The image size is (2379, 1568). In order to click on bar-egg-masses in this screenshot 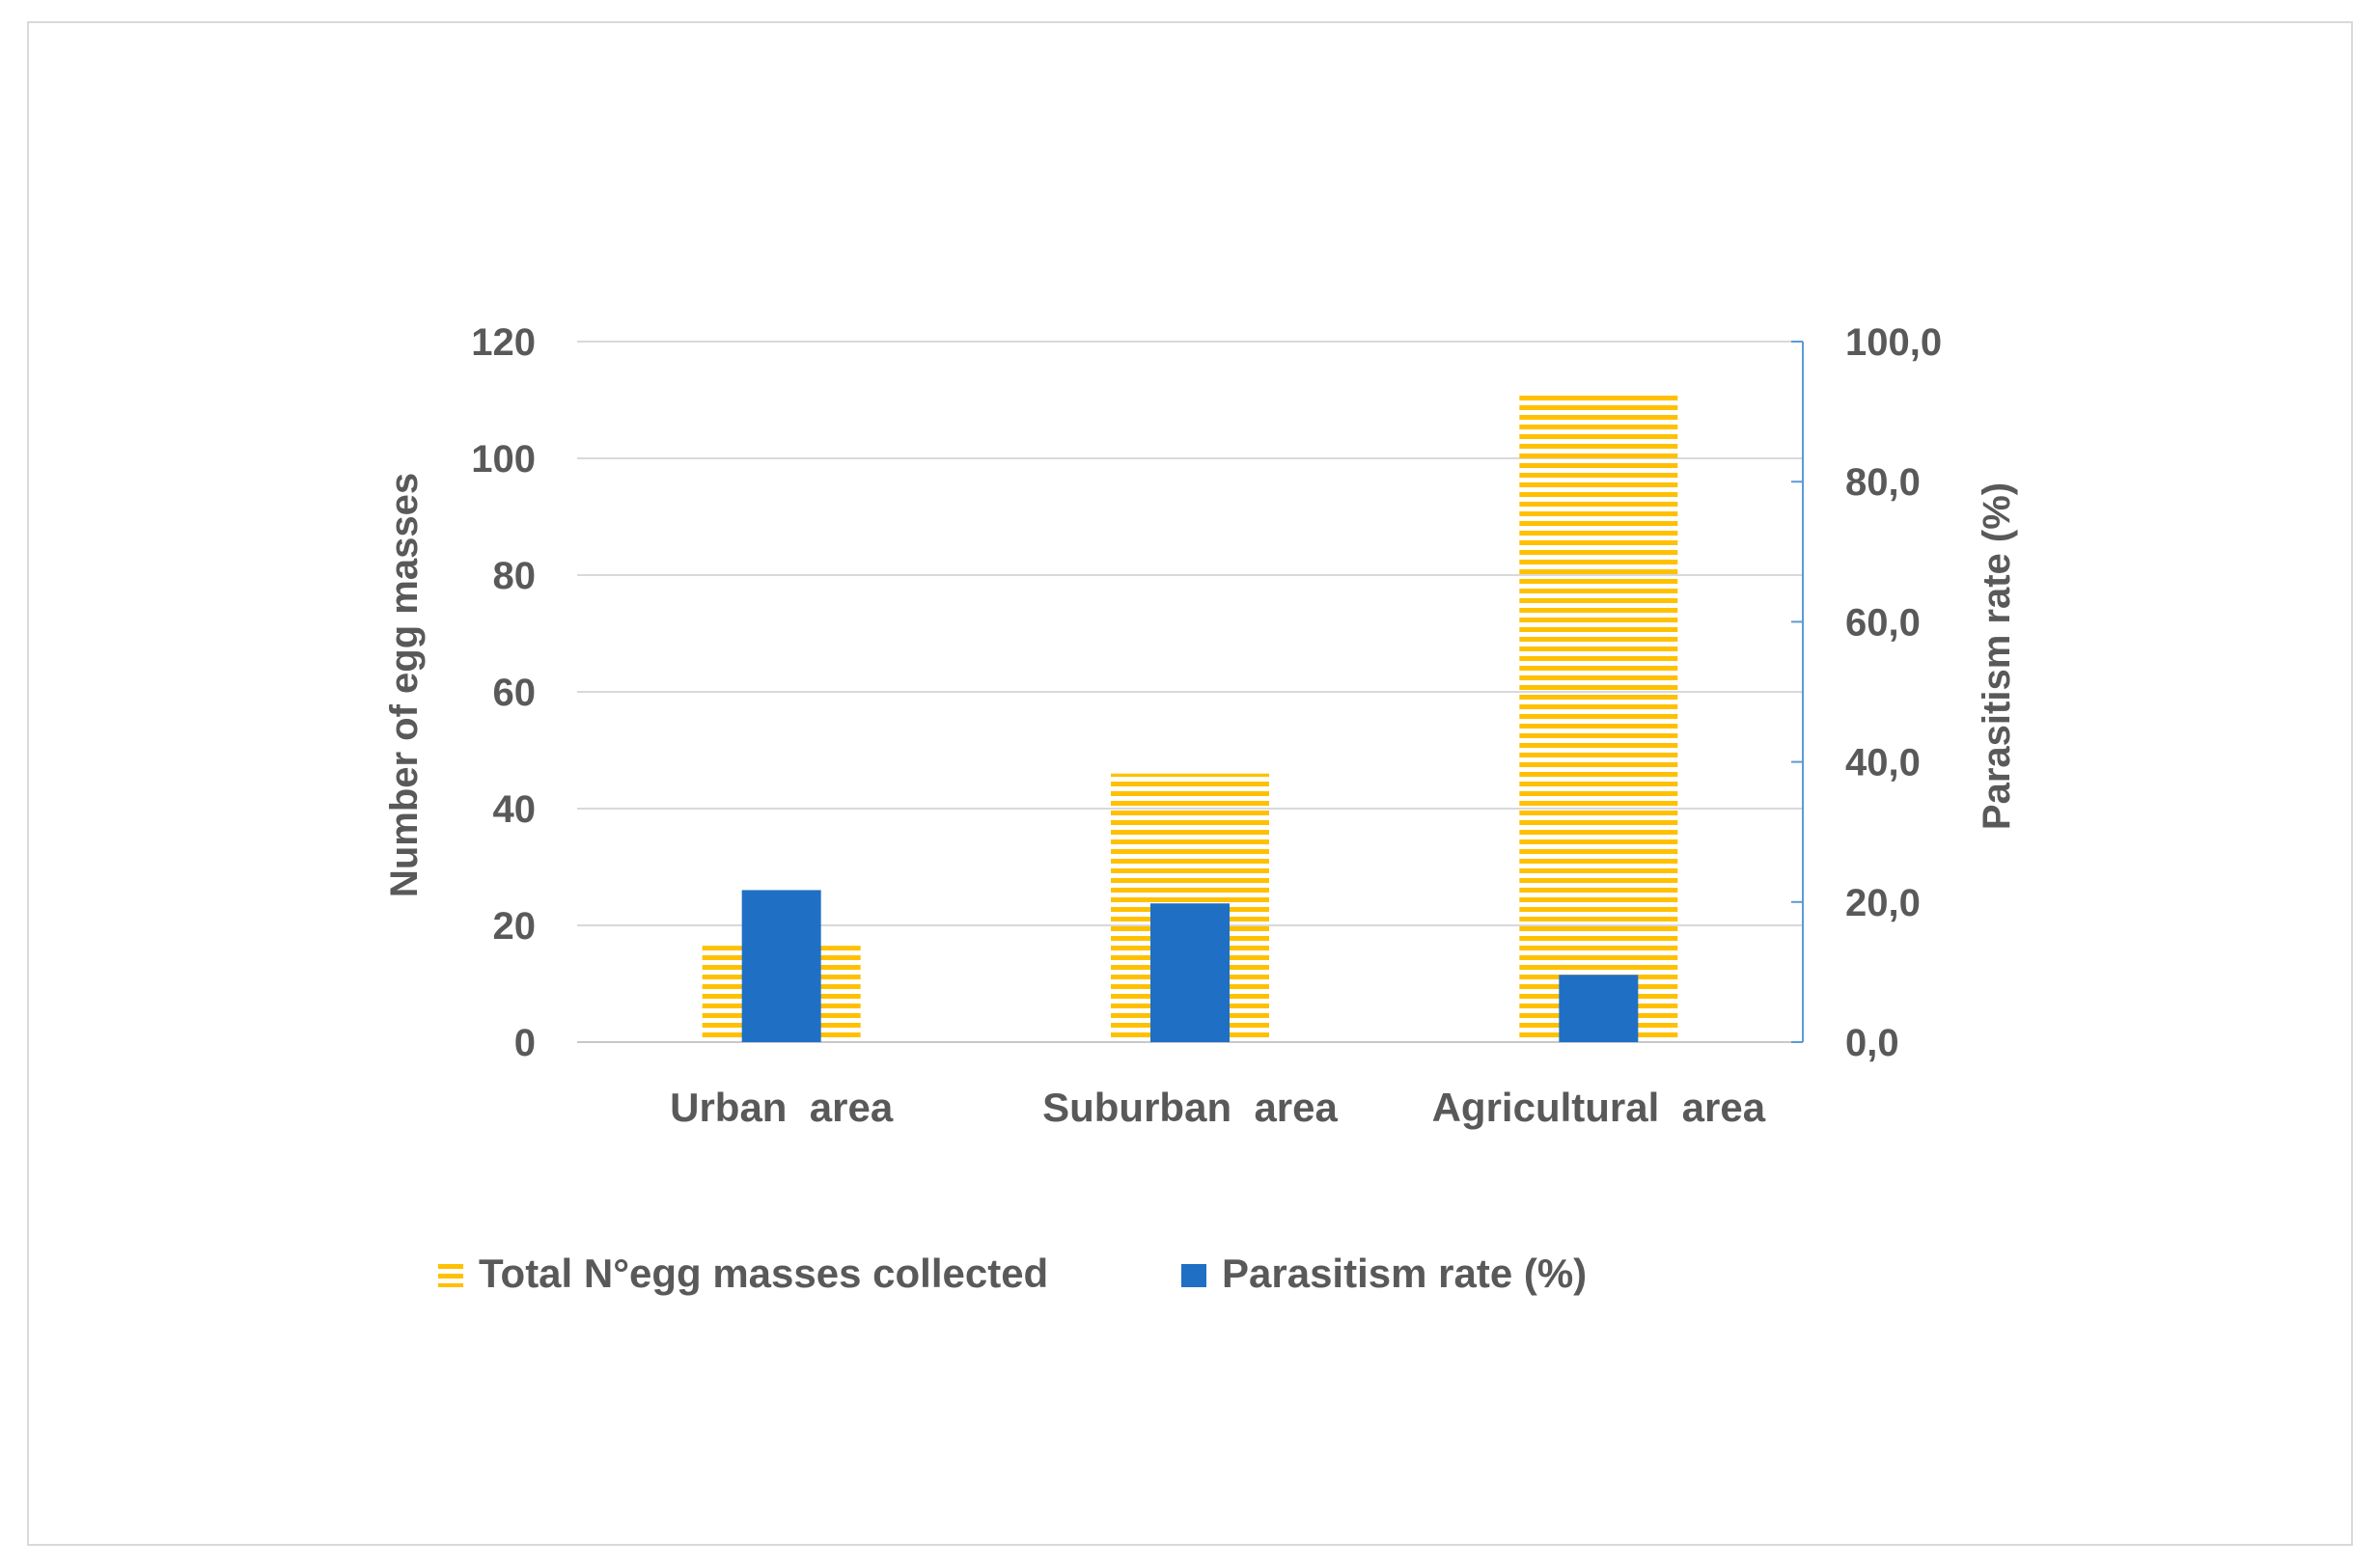, I will do `click(1599, 716)`.